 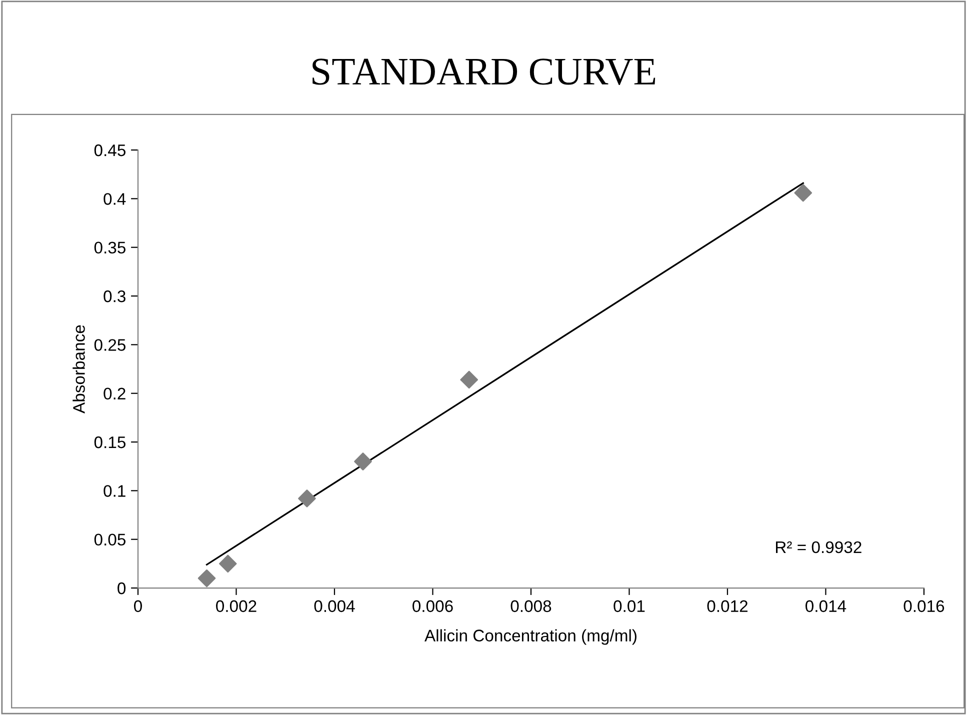 What do you see at coordinates (115, 394) in the screenshot?
I see `y-tick-label: 0.2` at bounding box center [115, 394].